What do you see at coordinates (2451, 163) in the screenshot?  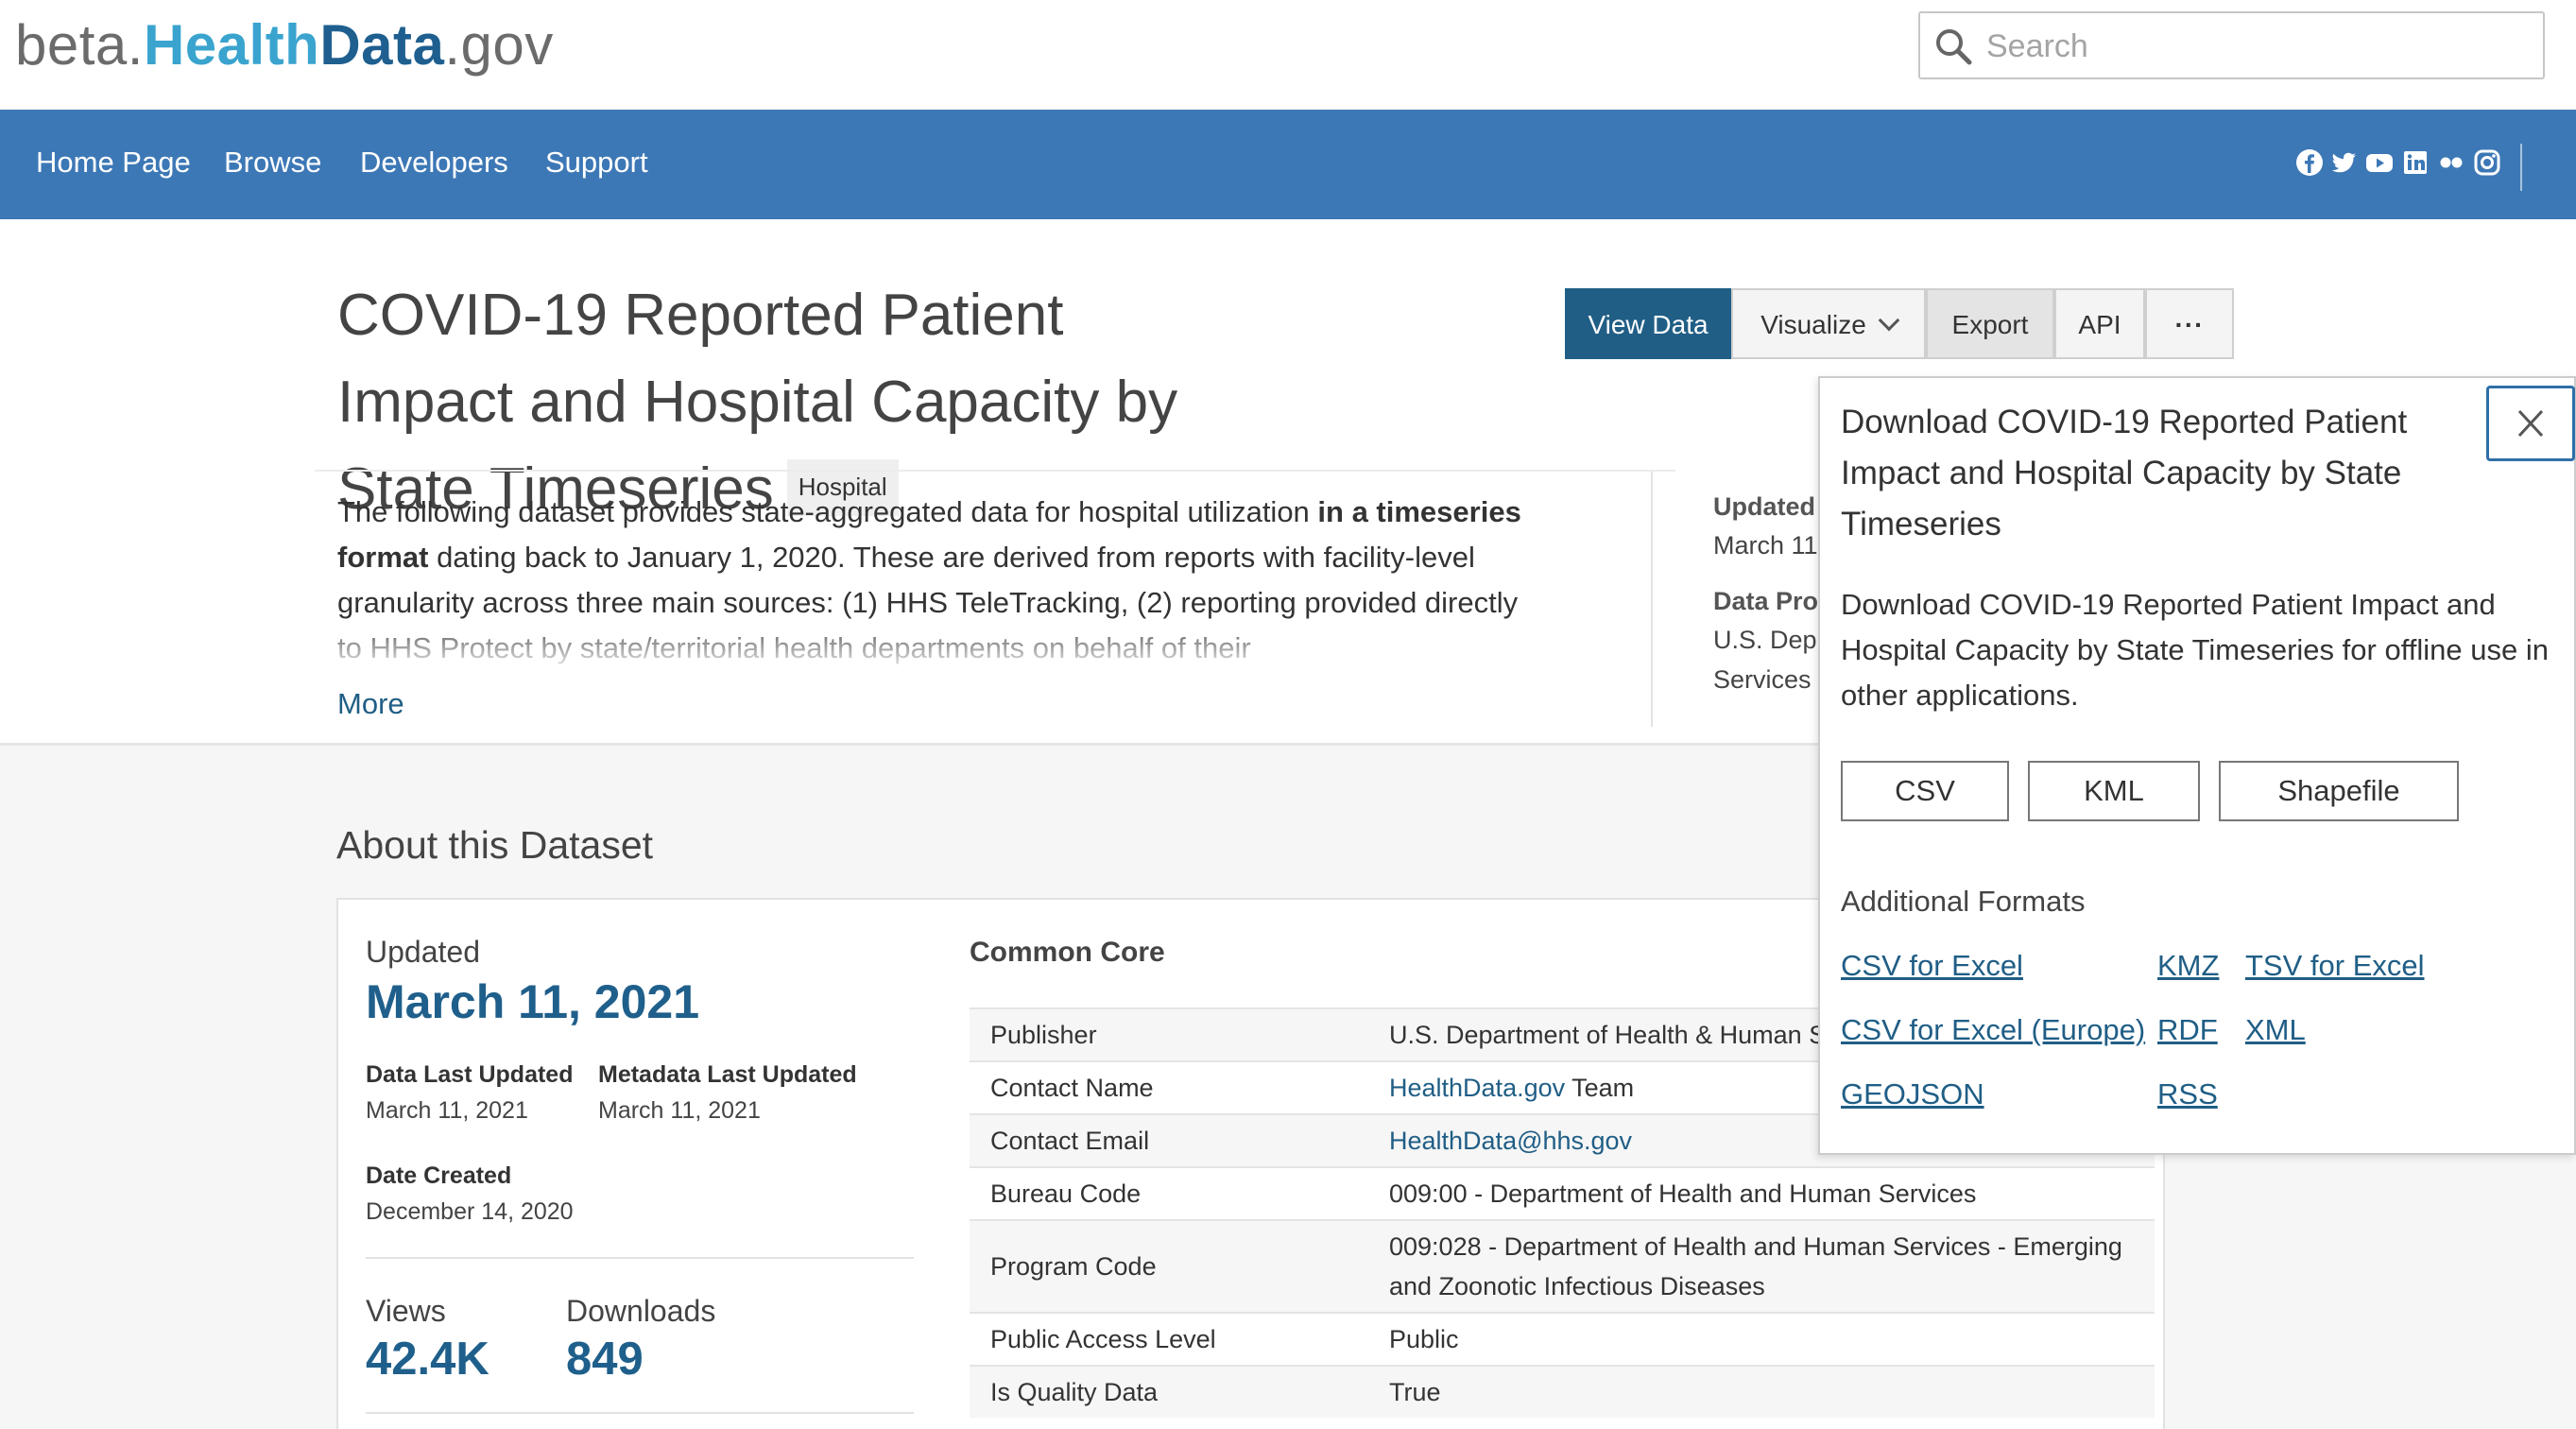 I see `flickr-icon` at bounding box center [2451, 163].